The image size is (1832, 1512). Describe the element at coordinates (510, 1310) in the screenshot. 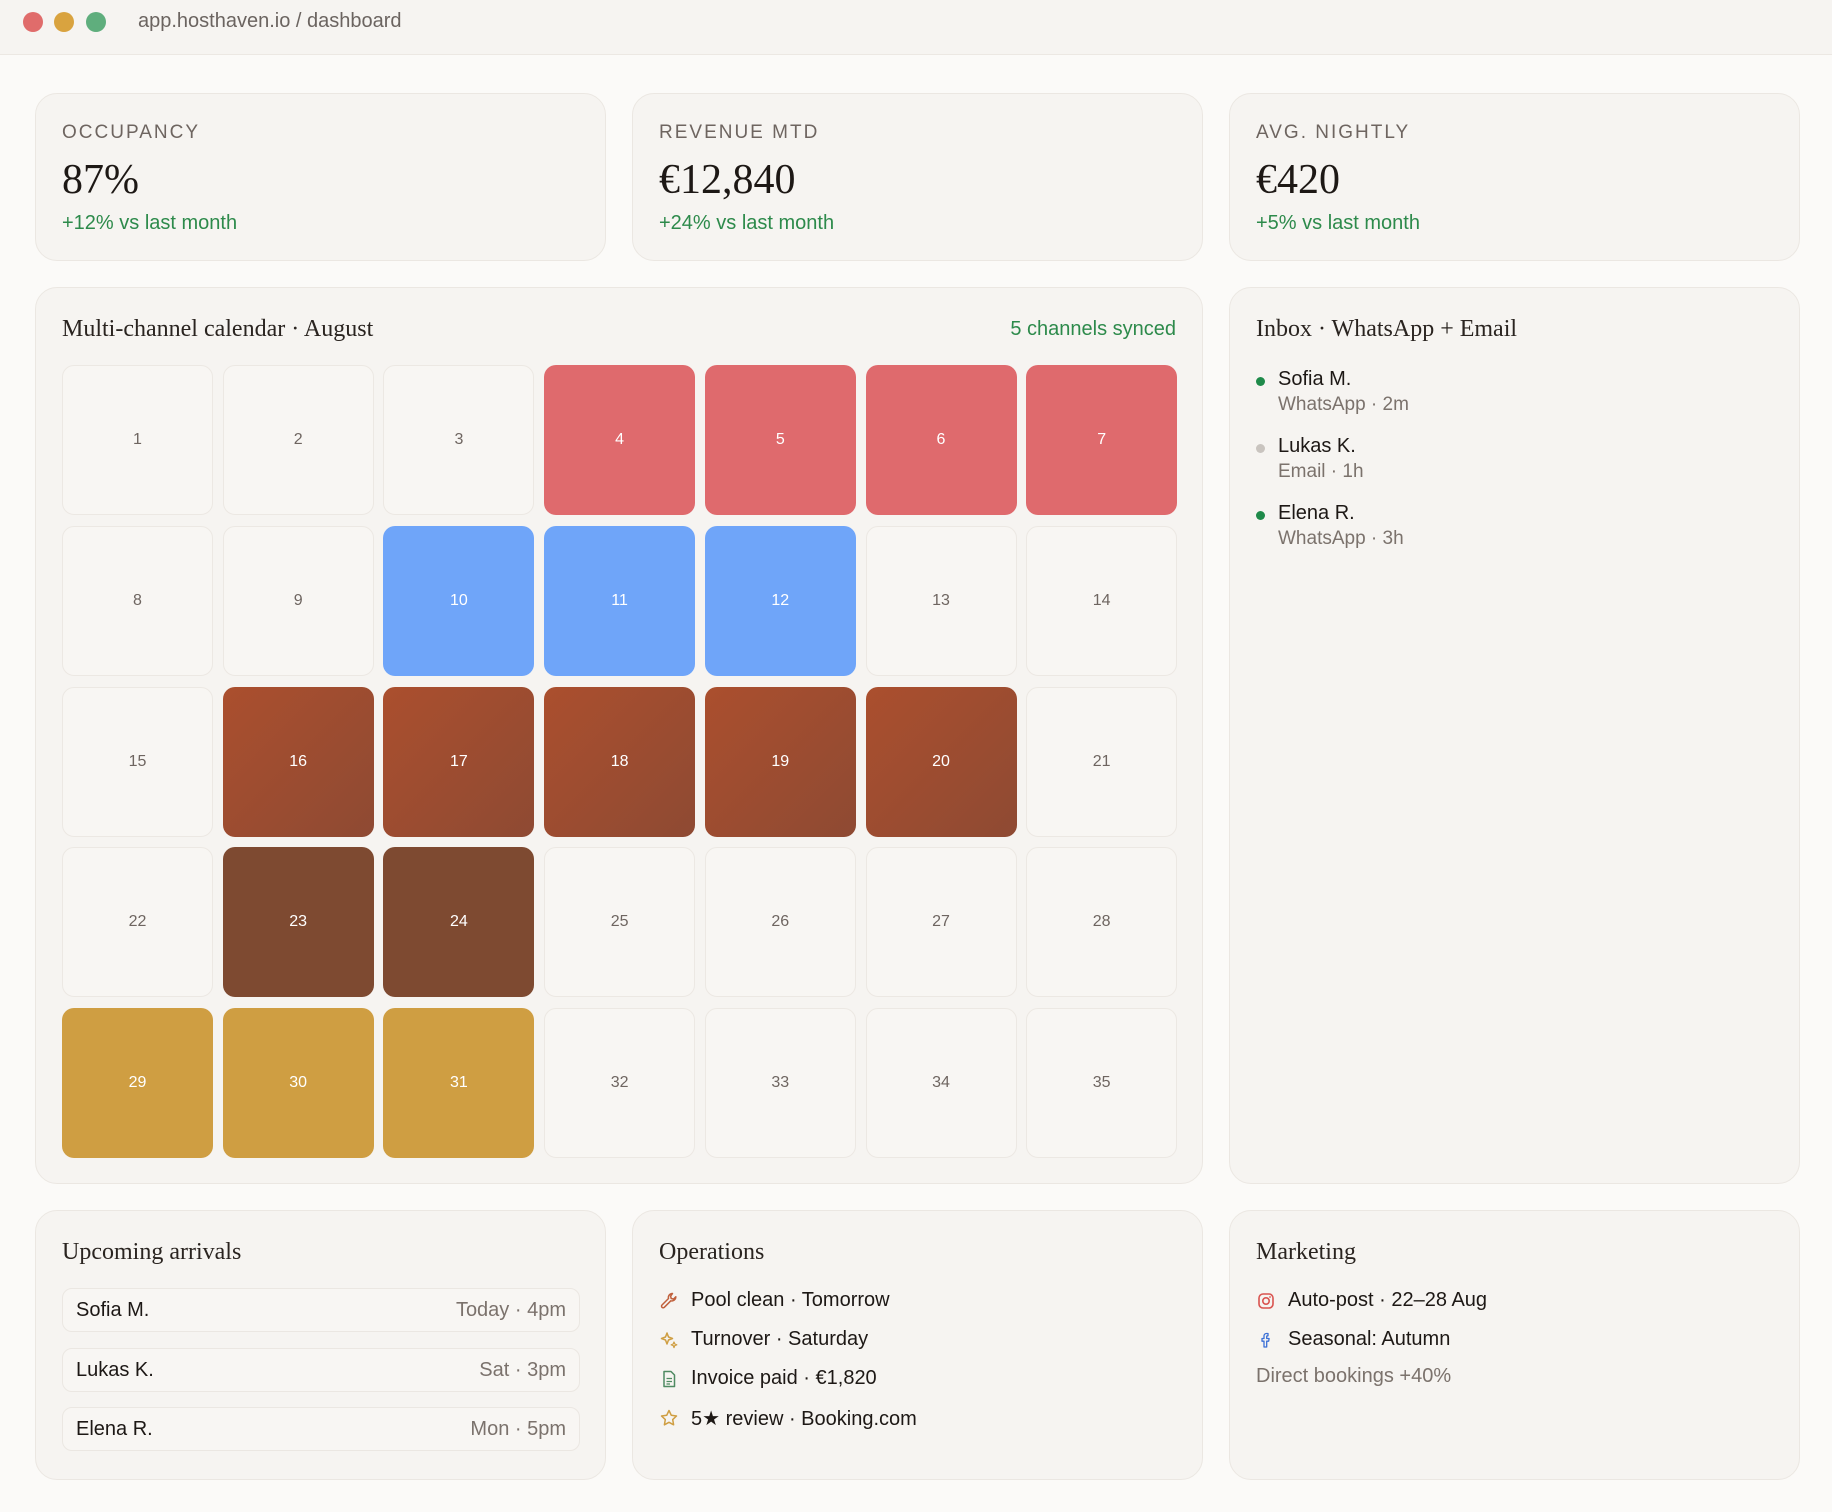

I see `arrival-time: Today · 4pm` at that location.